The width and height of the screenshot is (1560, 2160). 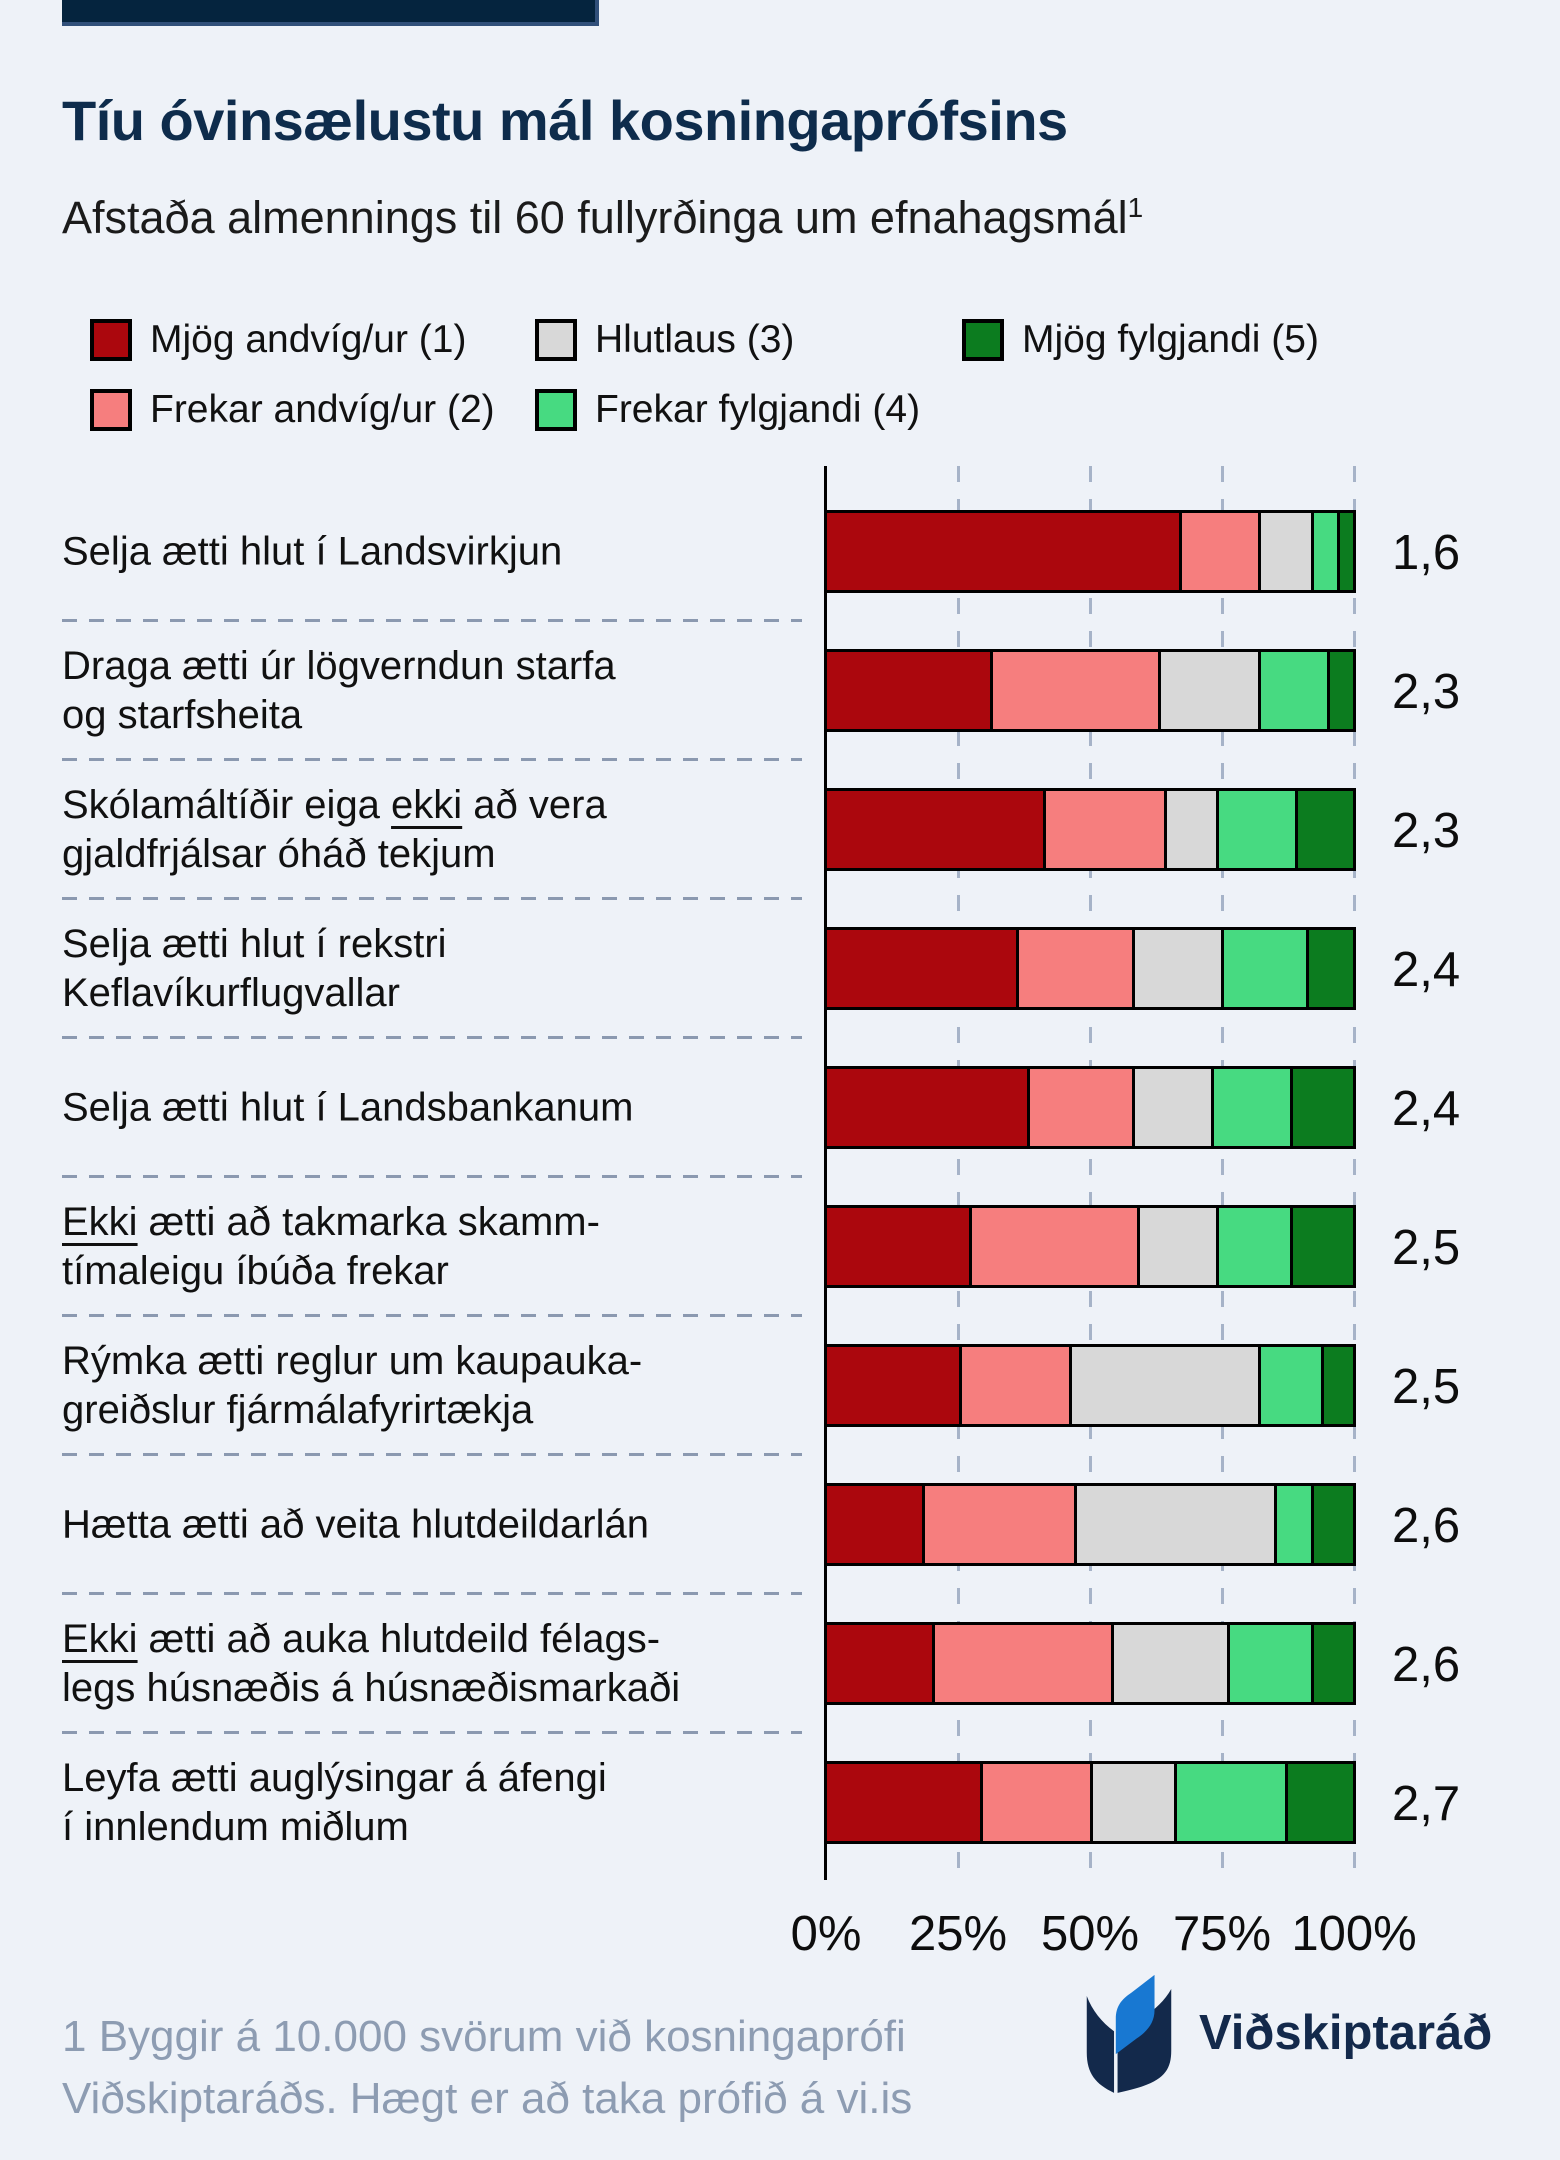 What do you see at coordinates (1129, 2033) in the screenshot?
I see `vidskiptarad-logo-icon` at bounding box center [1129, 2033].